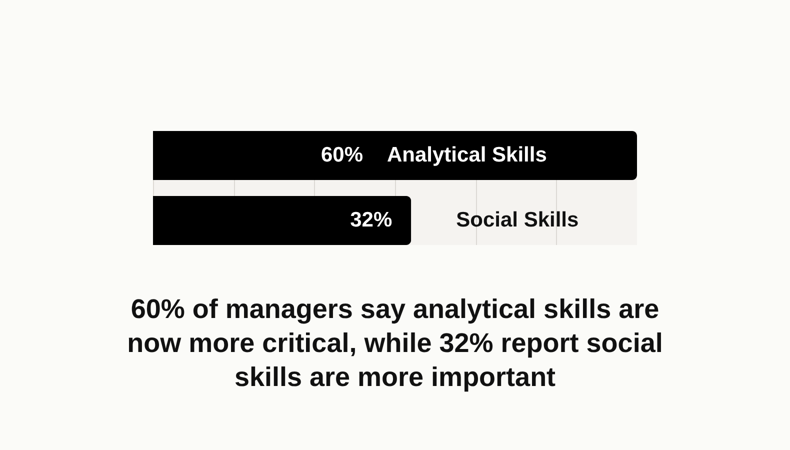  What do you see at coordinates (342, 155) in the screenshot?
I see `data-label: 60%` at bounding box center [342, 155].